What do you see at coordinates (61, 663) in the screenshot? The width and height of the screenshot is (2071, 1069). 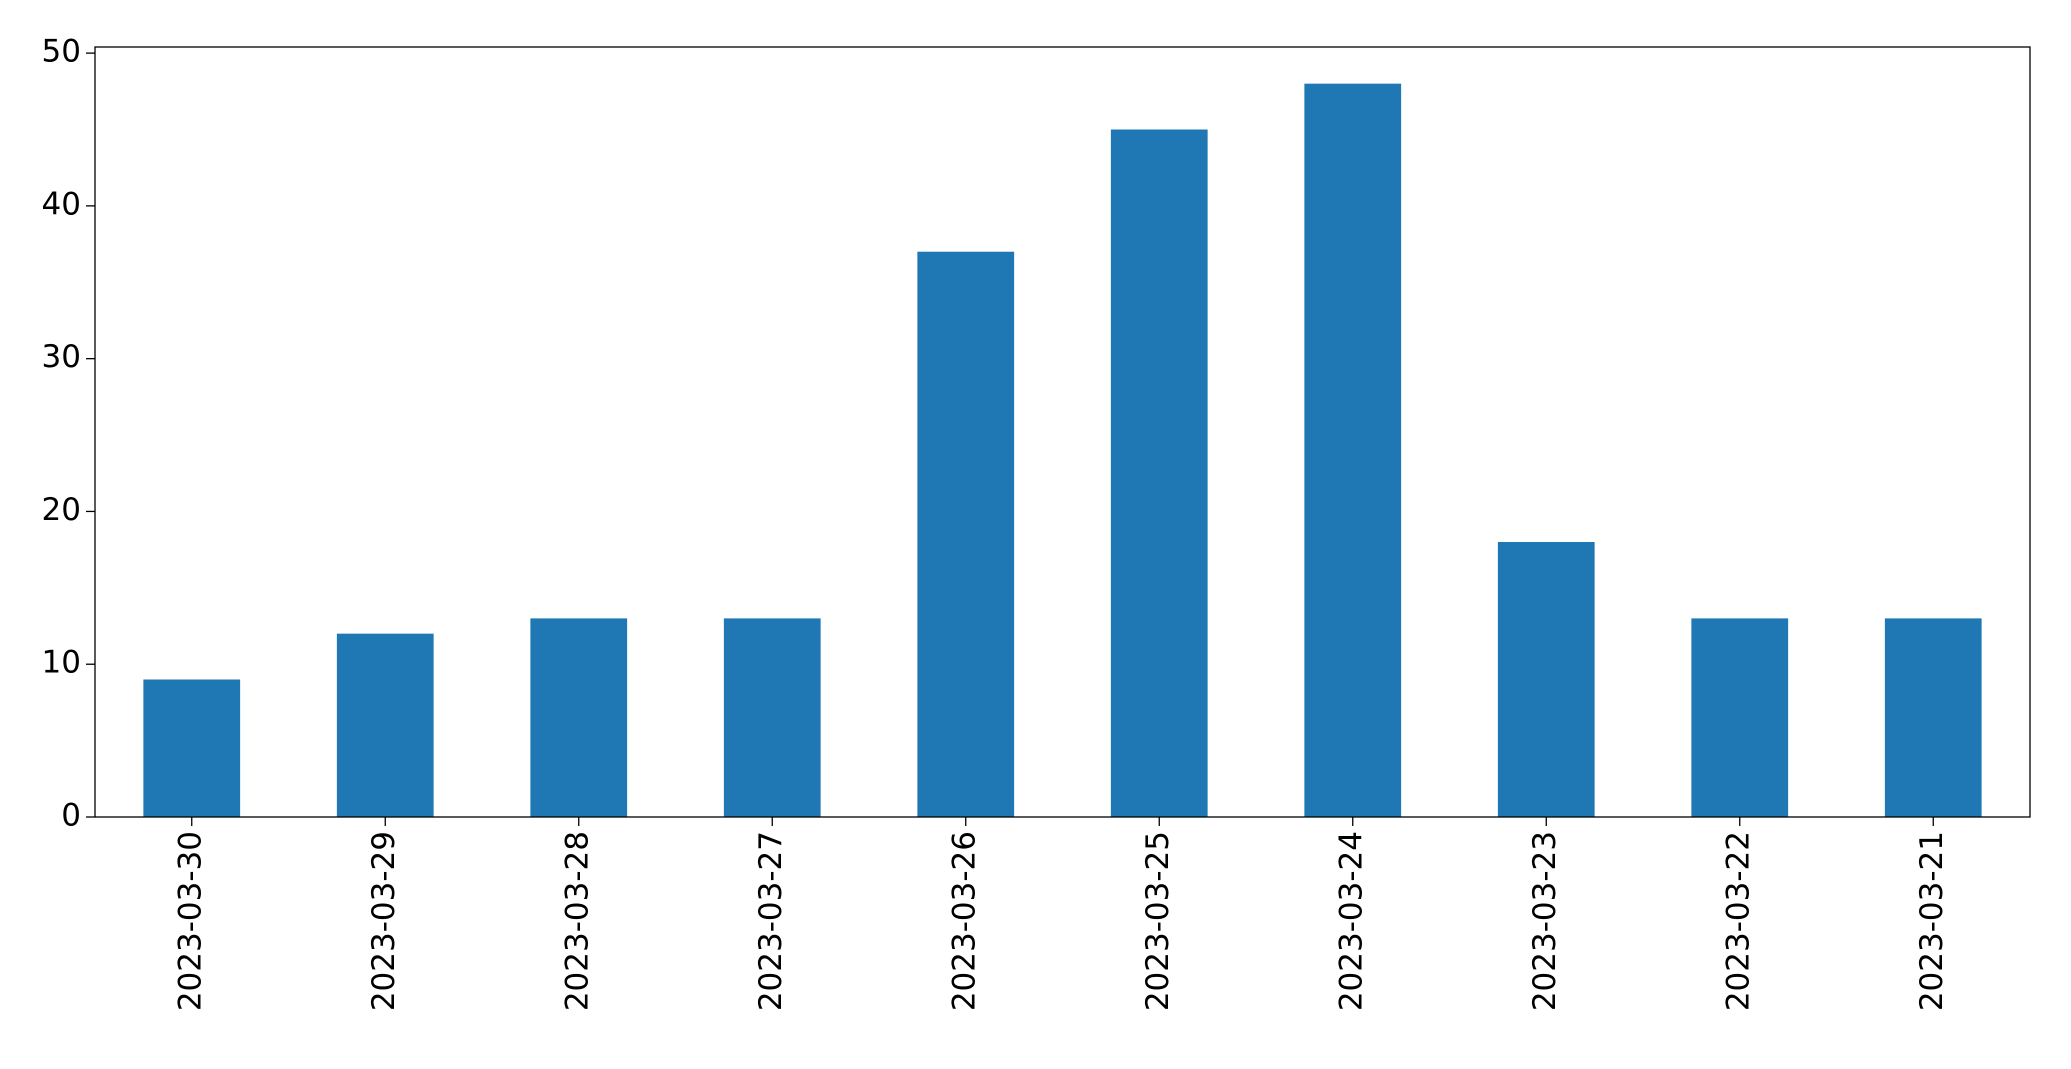 I see `y-tick-label: 10` at bounding box center [61, 663].